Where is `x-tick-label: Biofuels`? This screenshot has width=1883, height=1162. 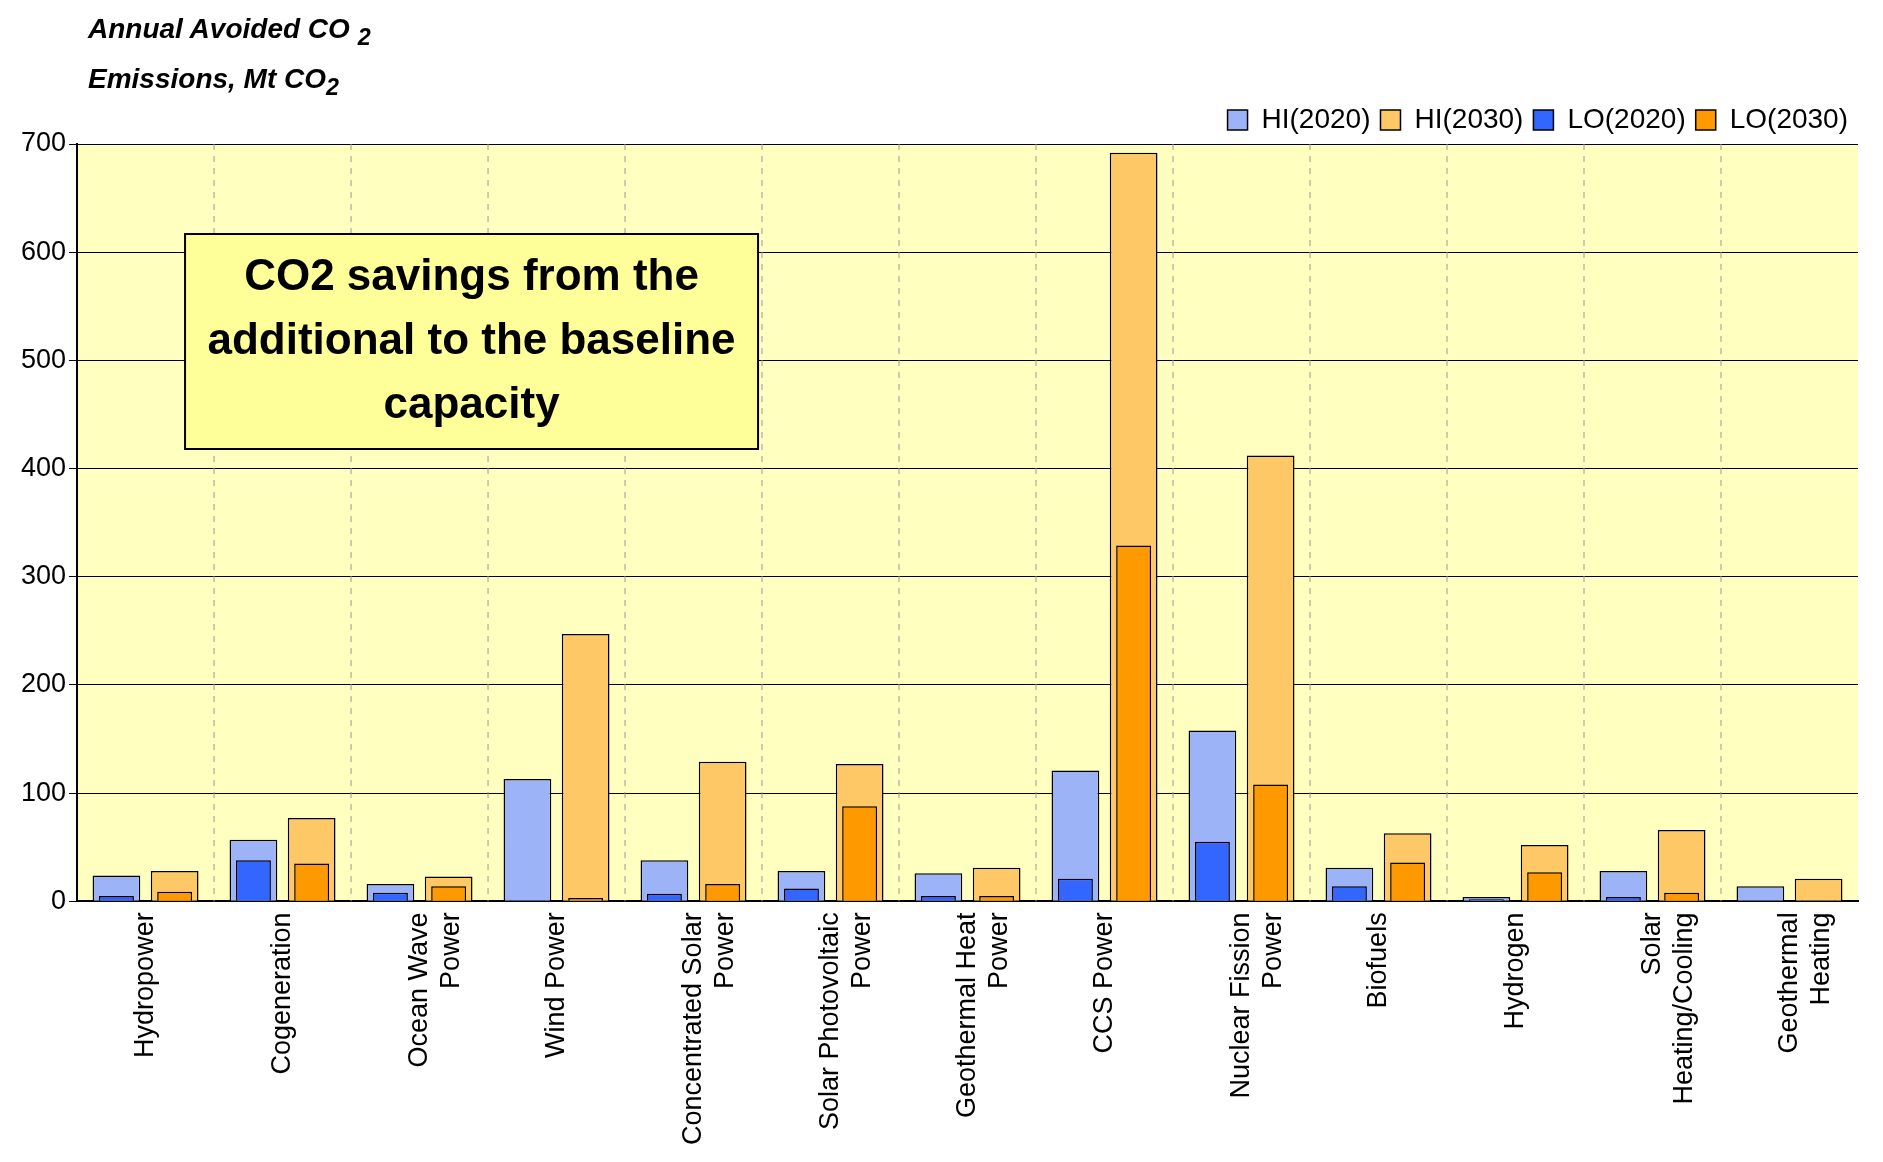 x-tick-label: Biofuels is located at coordinates (1376, 960).